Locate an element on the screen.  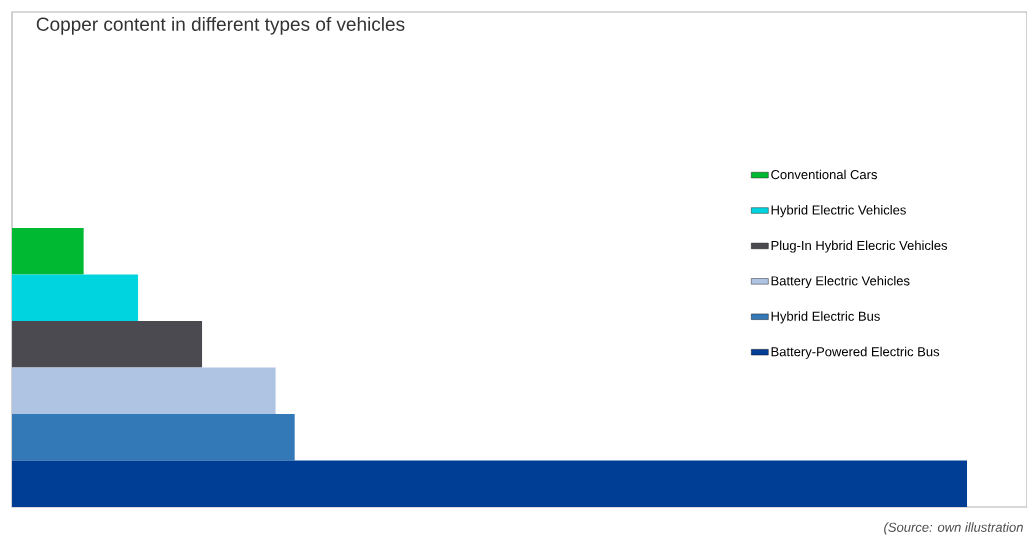
legend-label: Hybrid Electric Bus is located at coordinates (825, 317).